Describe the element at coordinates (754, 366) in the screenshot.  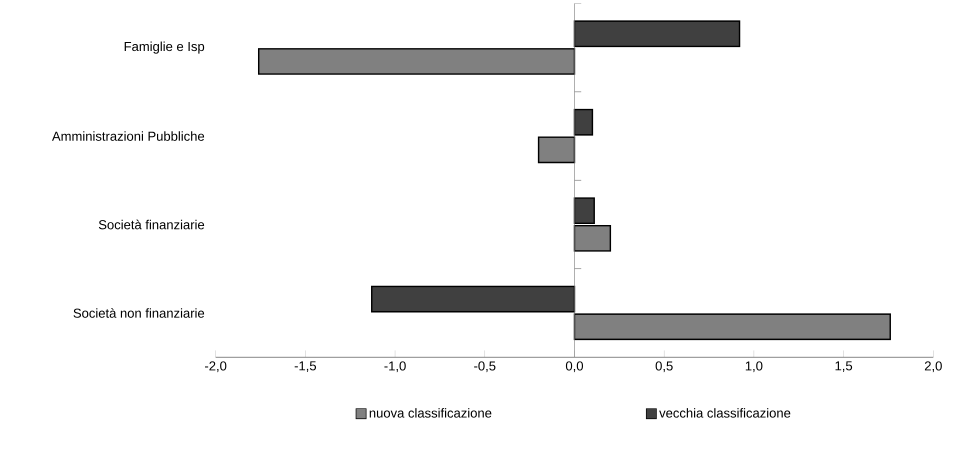
I see `x-tick-label: 1,0` at that location.